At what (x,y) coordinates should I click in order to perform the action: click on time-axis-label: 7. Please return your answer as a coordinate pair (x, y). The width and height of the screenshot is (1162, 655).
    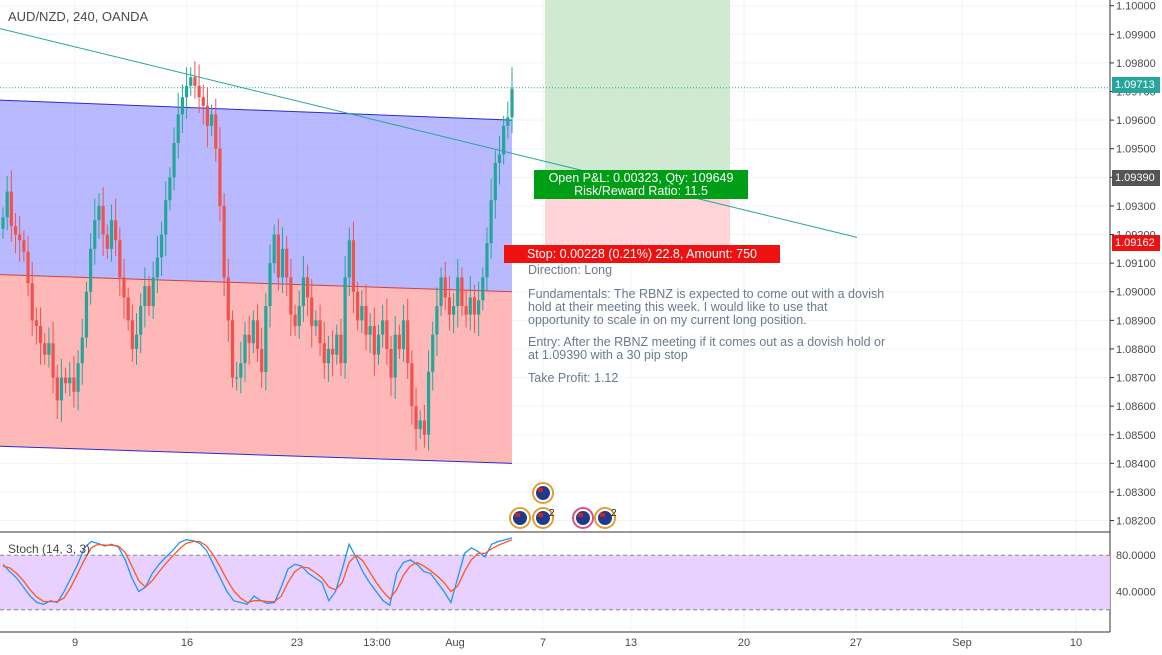
    Looking at the image, I should click on (543, 643).